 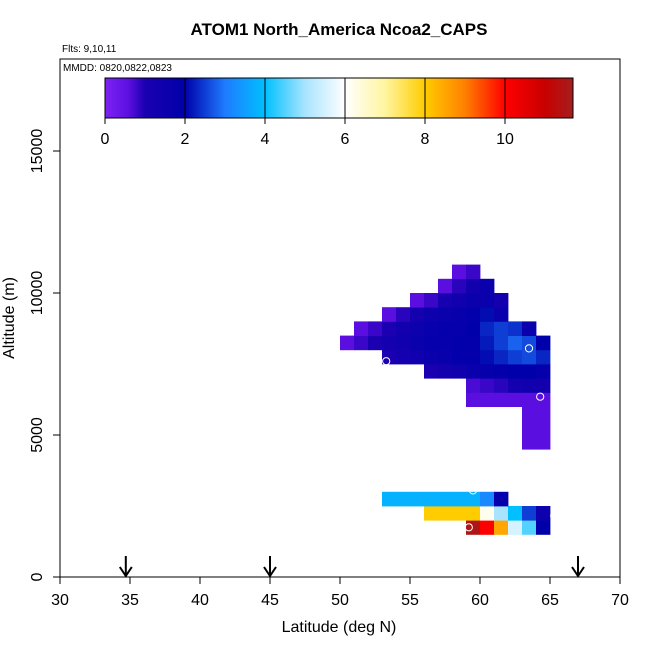 What do you see at coordinates (60, 600) in the screenshot?
I see `x-tick-label: 30` at bounding box center [60, 600].